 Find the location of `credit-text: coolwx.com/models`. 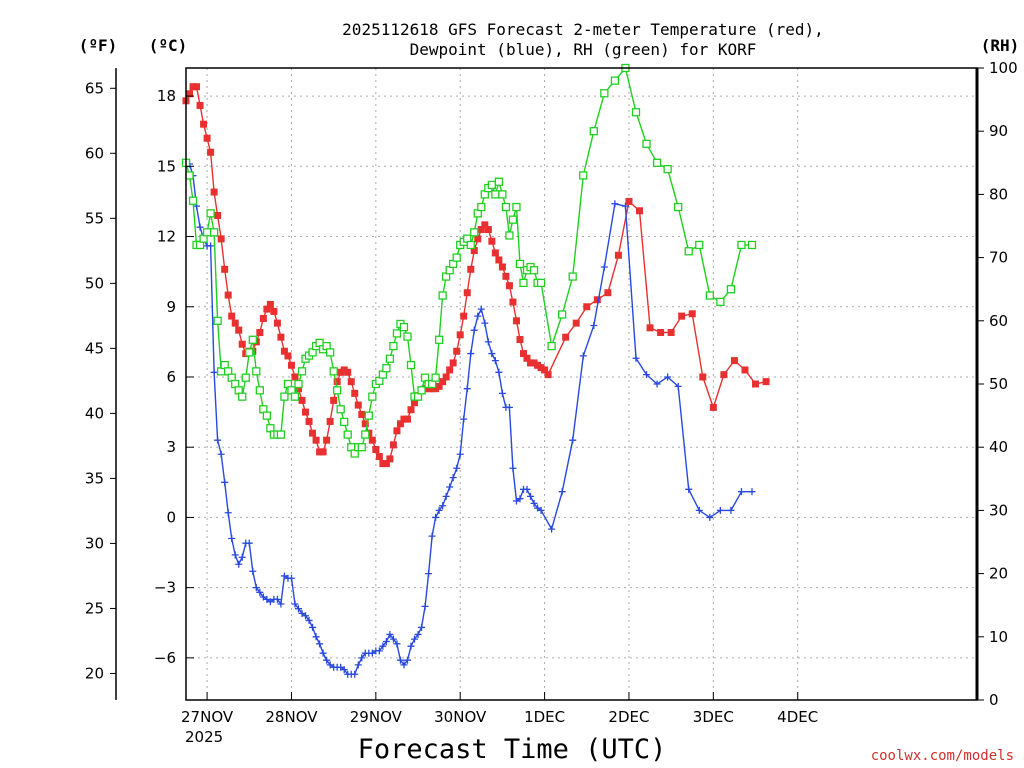

credit-text: coolwx.com/models is located at coordinates (942, 756).